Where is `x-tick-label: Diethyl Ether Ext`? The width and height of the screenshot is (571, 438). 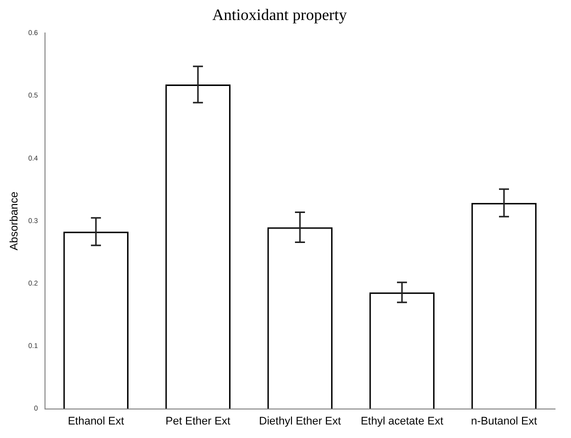 x-tick-label: Diethyl Ether Ext is located at coordinates (300, 421).